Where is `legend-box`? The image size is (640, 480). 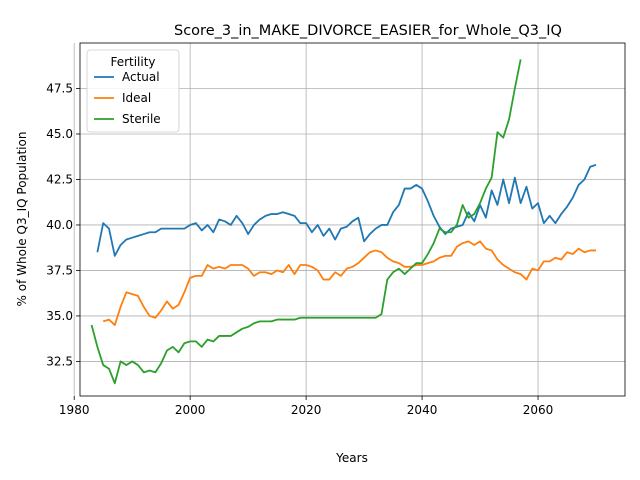 legend-box is located at coordinates (133, 91).